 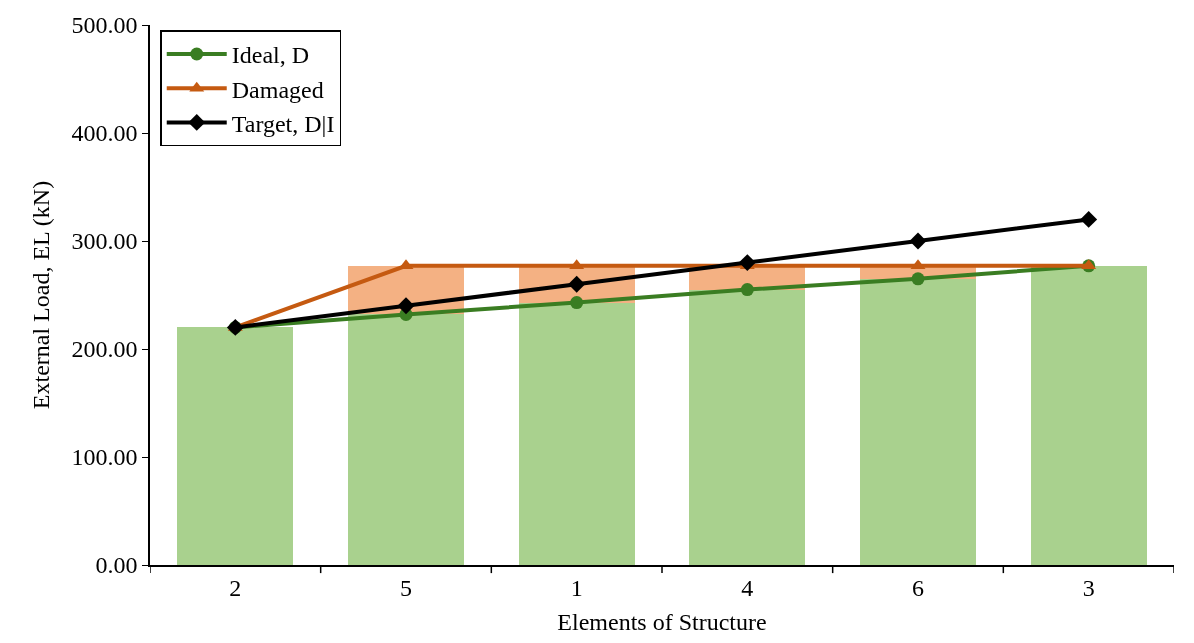 What do you see at coordinates (104, 349) in the screenshot?
I see `y-tick-label: 200.00` at bounding box center [104, 349].